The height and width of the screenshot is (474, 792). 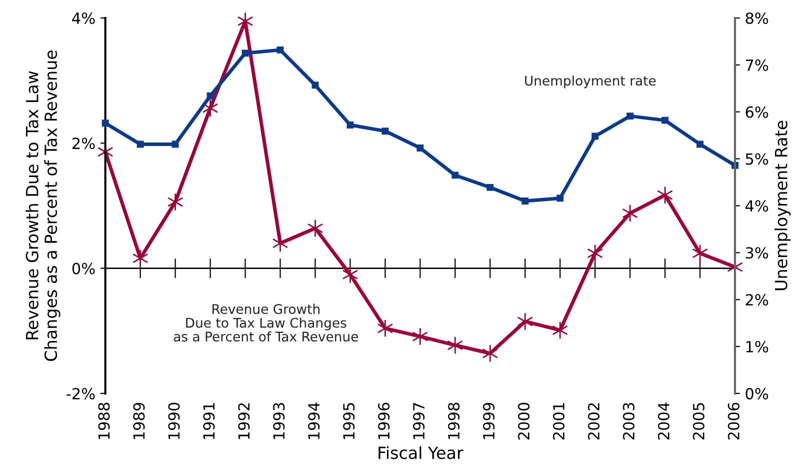 What do you see at coordinates (209, 421) in the screenshot?
I see `x-tick-label: 1991` at bounding box center [209, 421].